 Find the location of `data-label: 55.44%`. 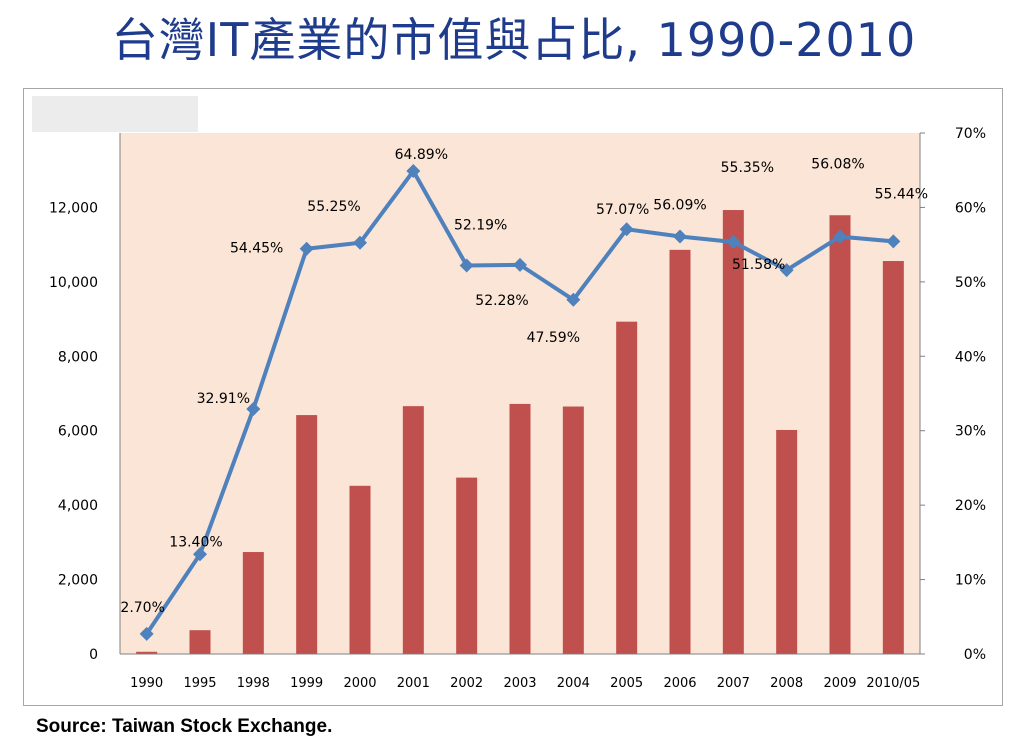

data-label: 55.44% is located at coordinates (901, 194).